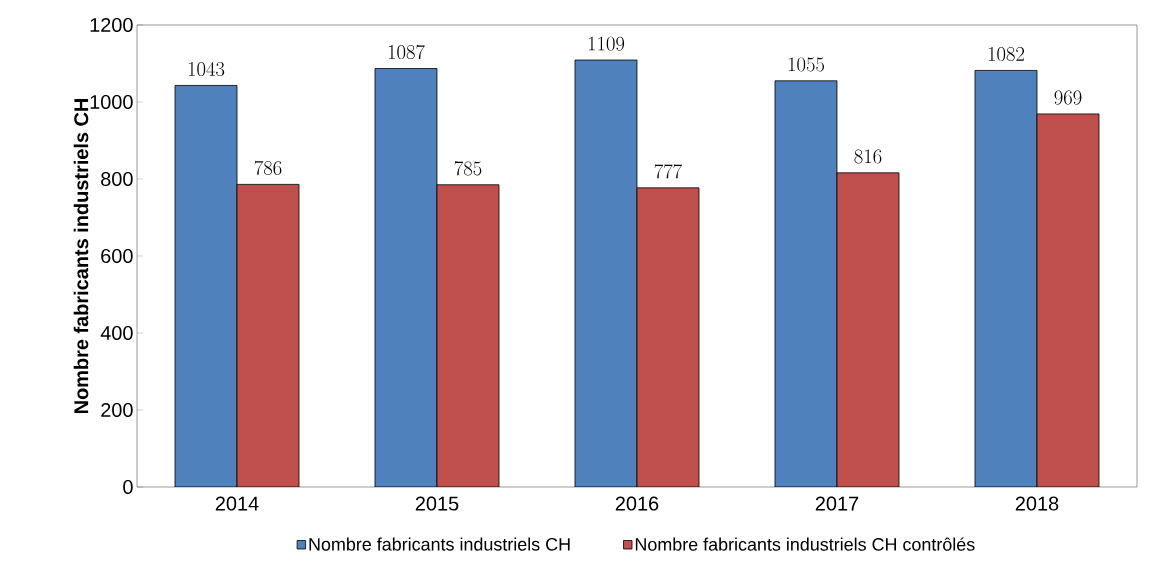  I want to click on y-tick-label: 1200, so click(111, 25).